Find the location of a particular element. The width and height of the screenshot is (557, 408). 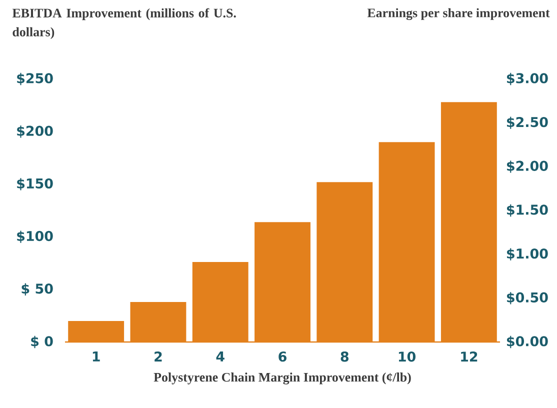

x-axis-title: Polystyrene Chain Margin Improvement (¢/lb) is located at coordinates (282, 378).